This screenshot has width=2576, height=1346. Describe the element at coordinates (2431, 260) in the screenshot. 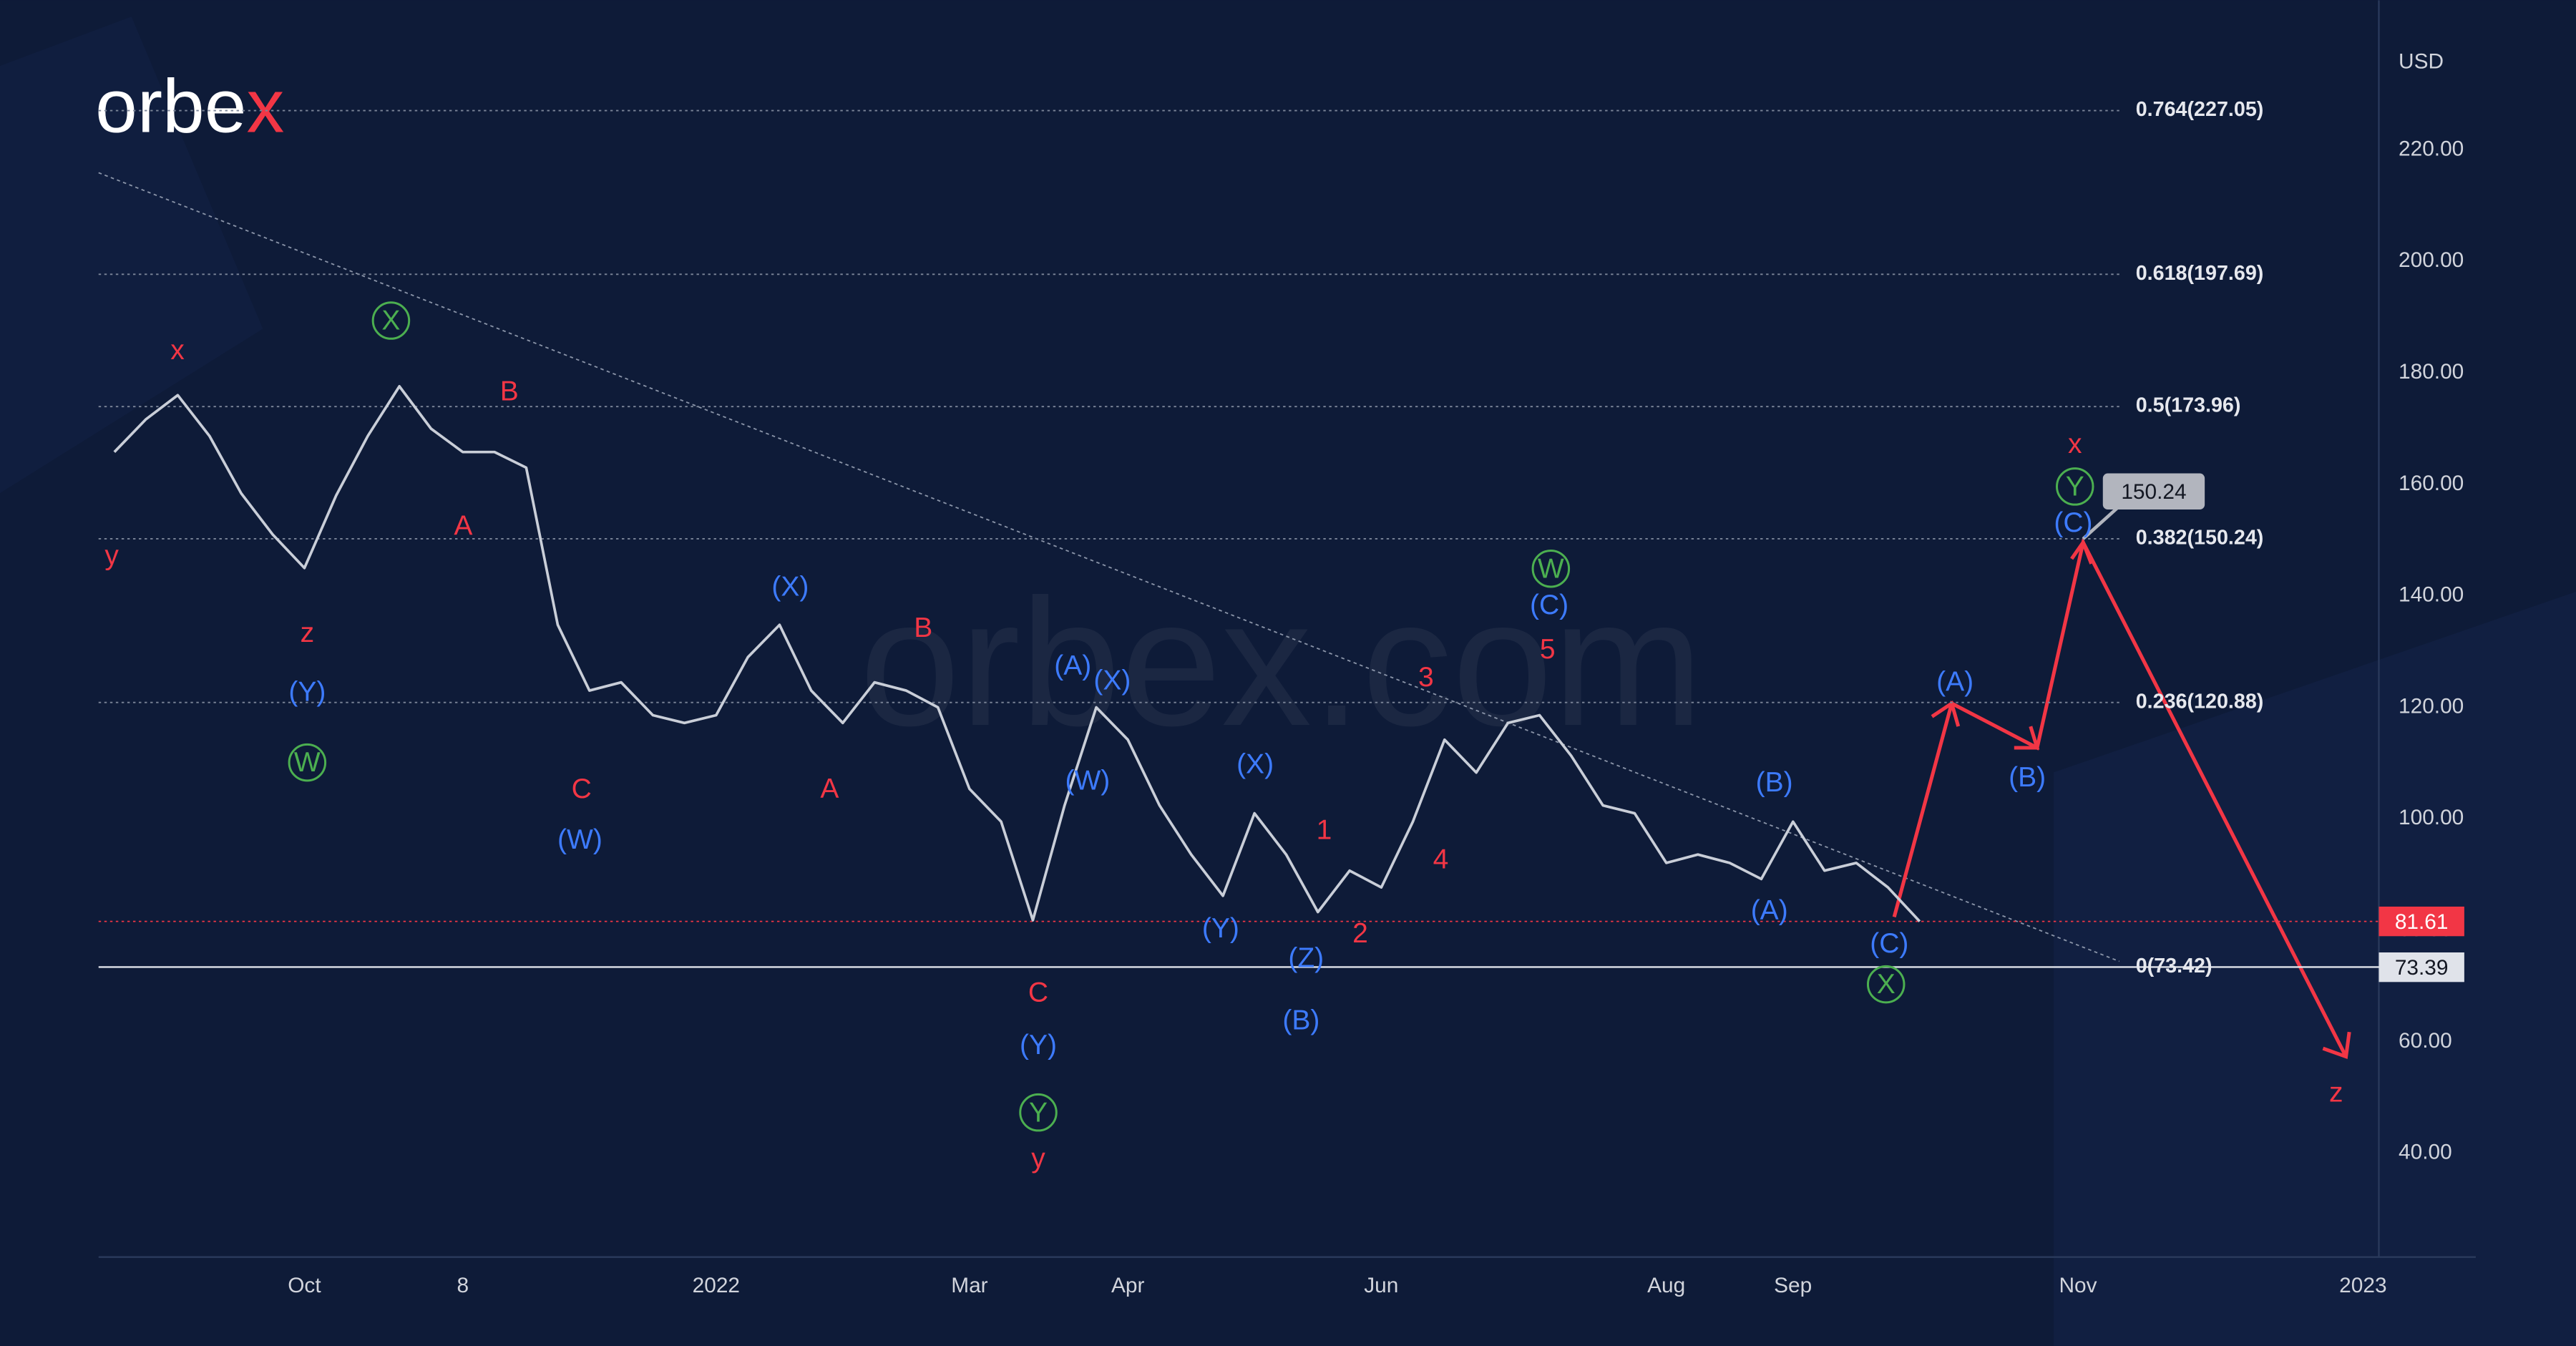

I see `y-tick-label: 200.00` at that location.